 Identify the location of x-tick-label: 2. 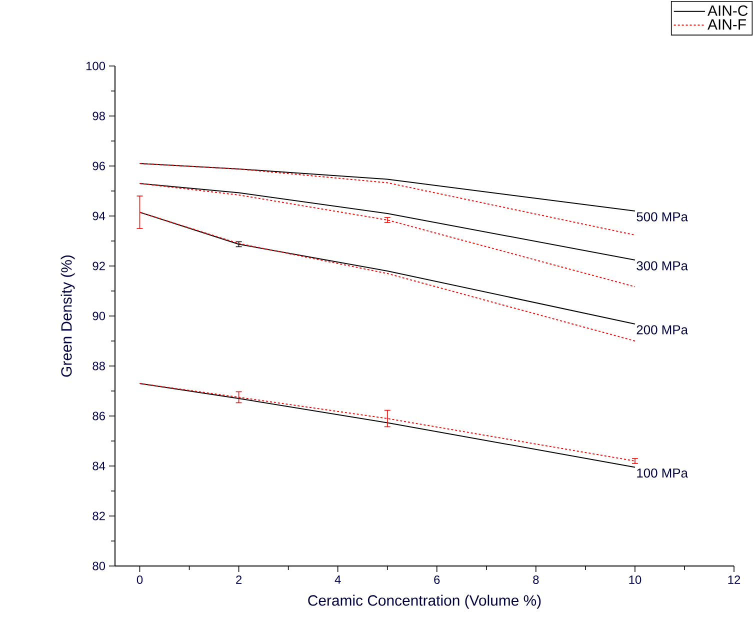
(239, 580).